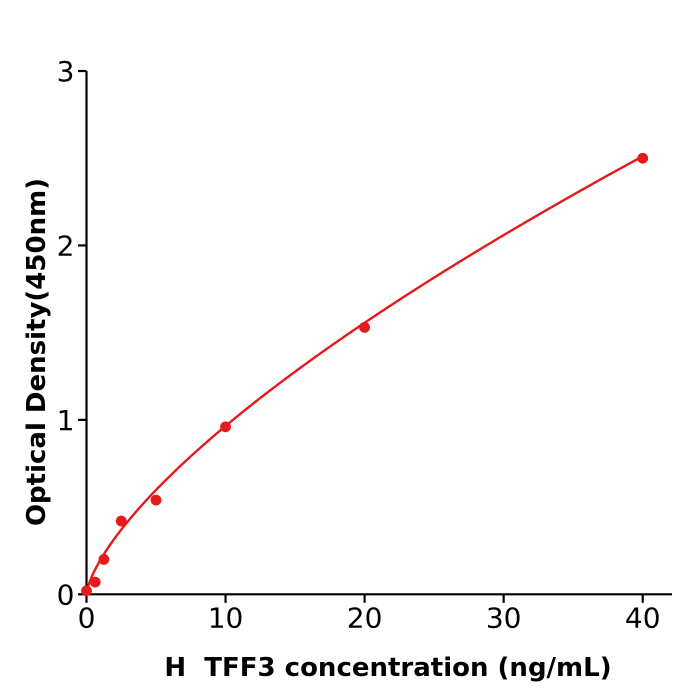  I want to click on x-tick-label: 10, so click(226, 617).